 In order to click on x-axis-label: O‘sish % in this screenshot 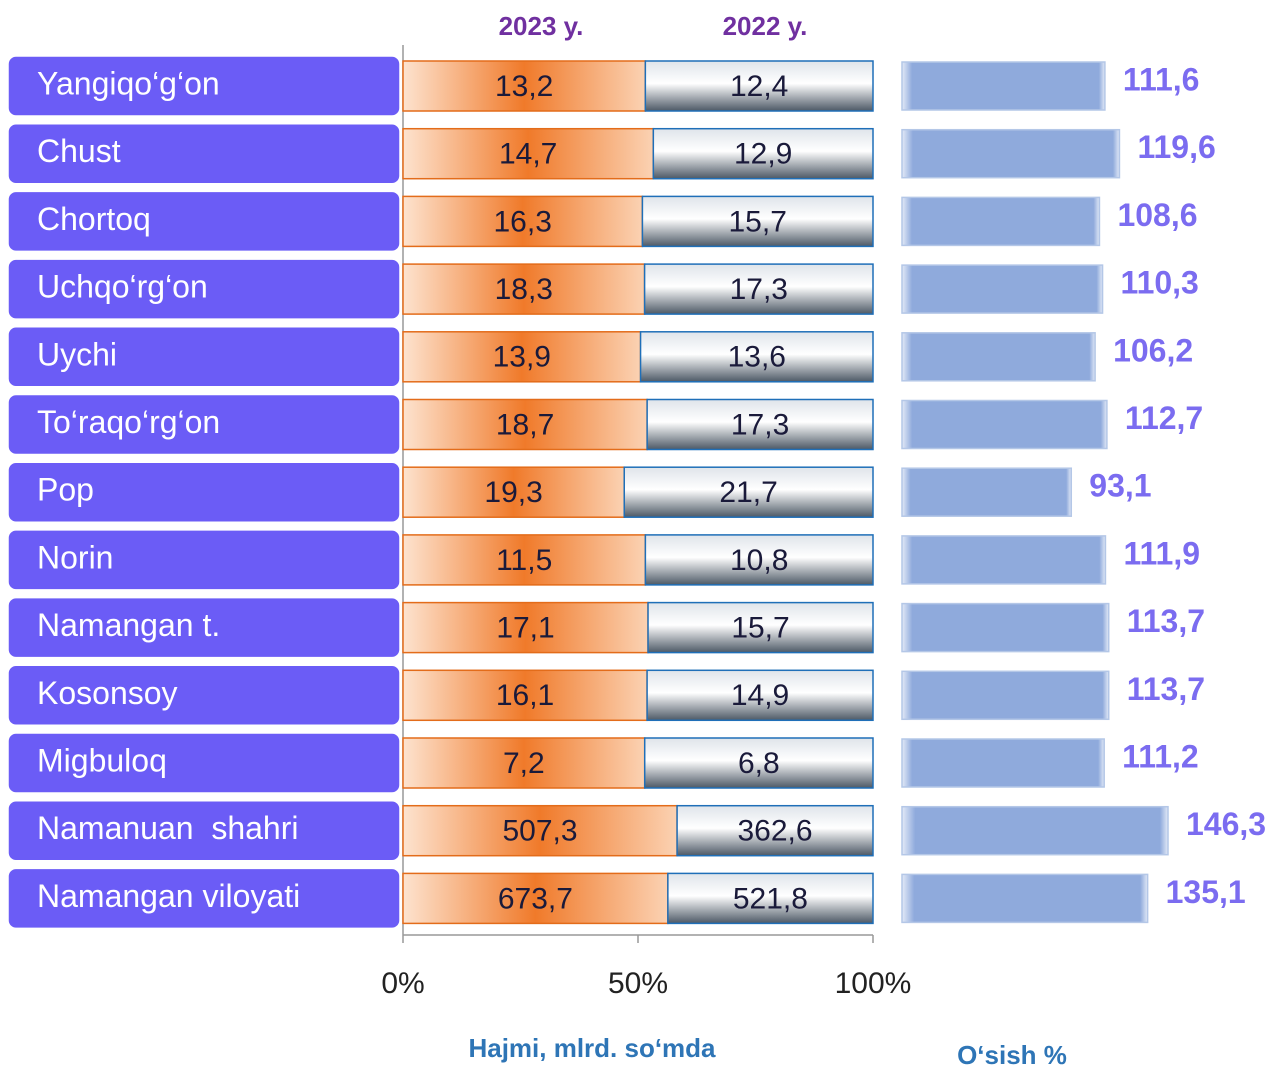, I will do `click(1012, 1054)`.